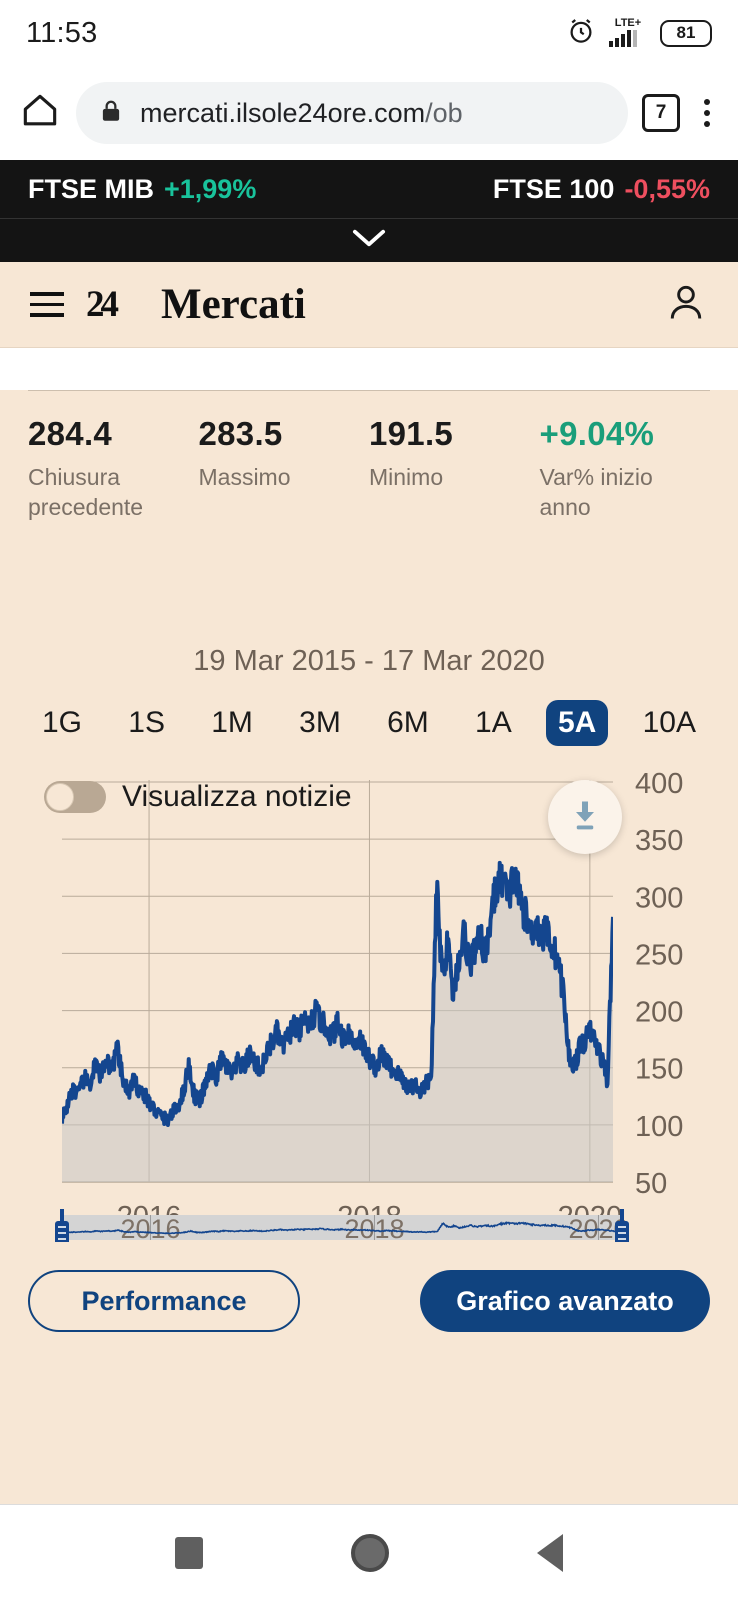 The width and height of the screenshot is (738, 1600). I want to click on android-status-bar: 11:53 LTE+ 81, so click(369, 33).